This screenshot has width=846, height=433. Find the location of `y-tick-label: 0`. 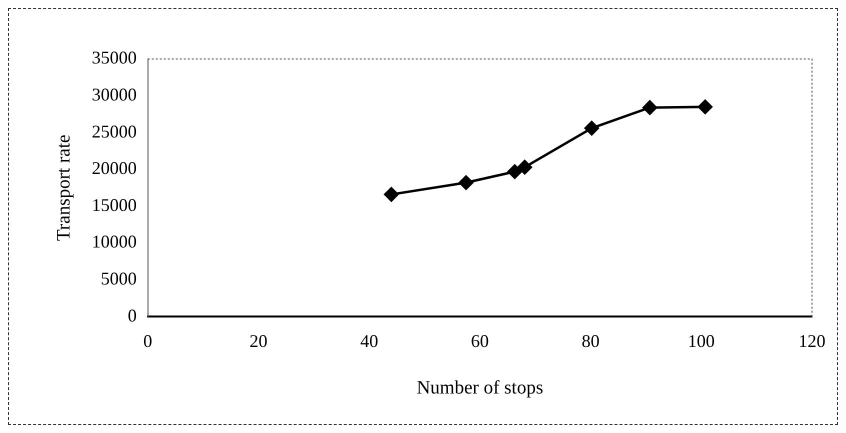

y-tick-label: 0 is located at coordinates (132, 315).